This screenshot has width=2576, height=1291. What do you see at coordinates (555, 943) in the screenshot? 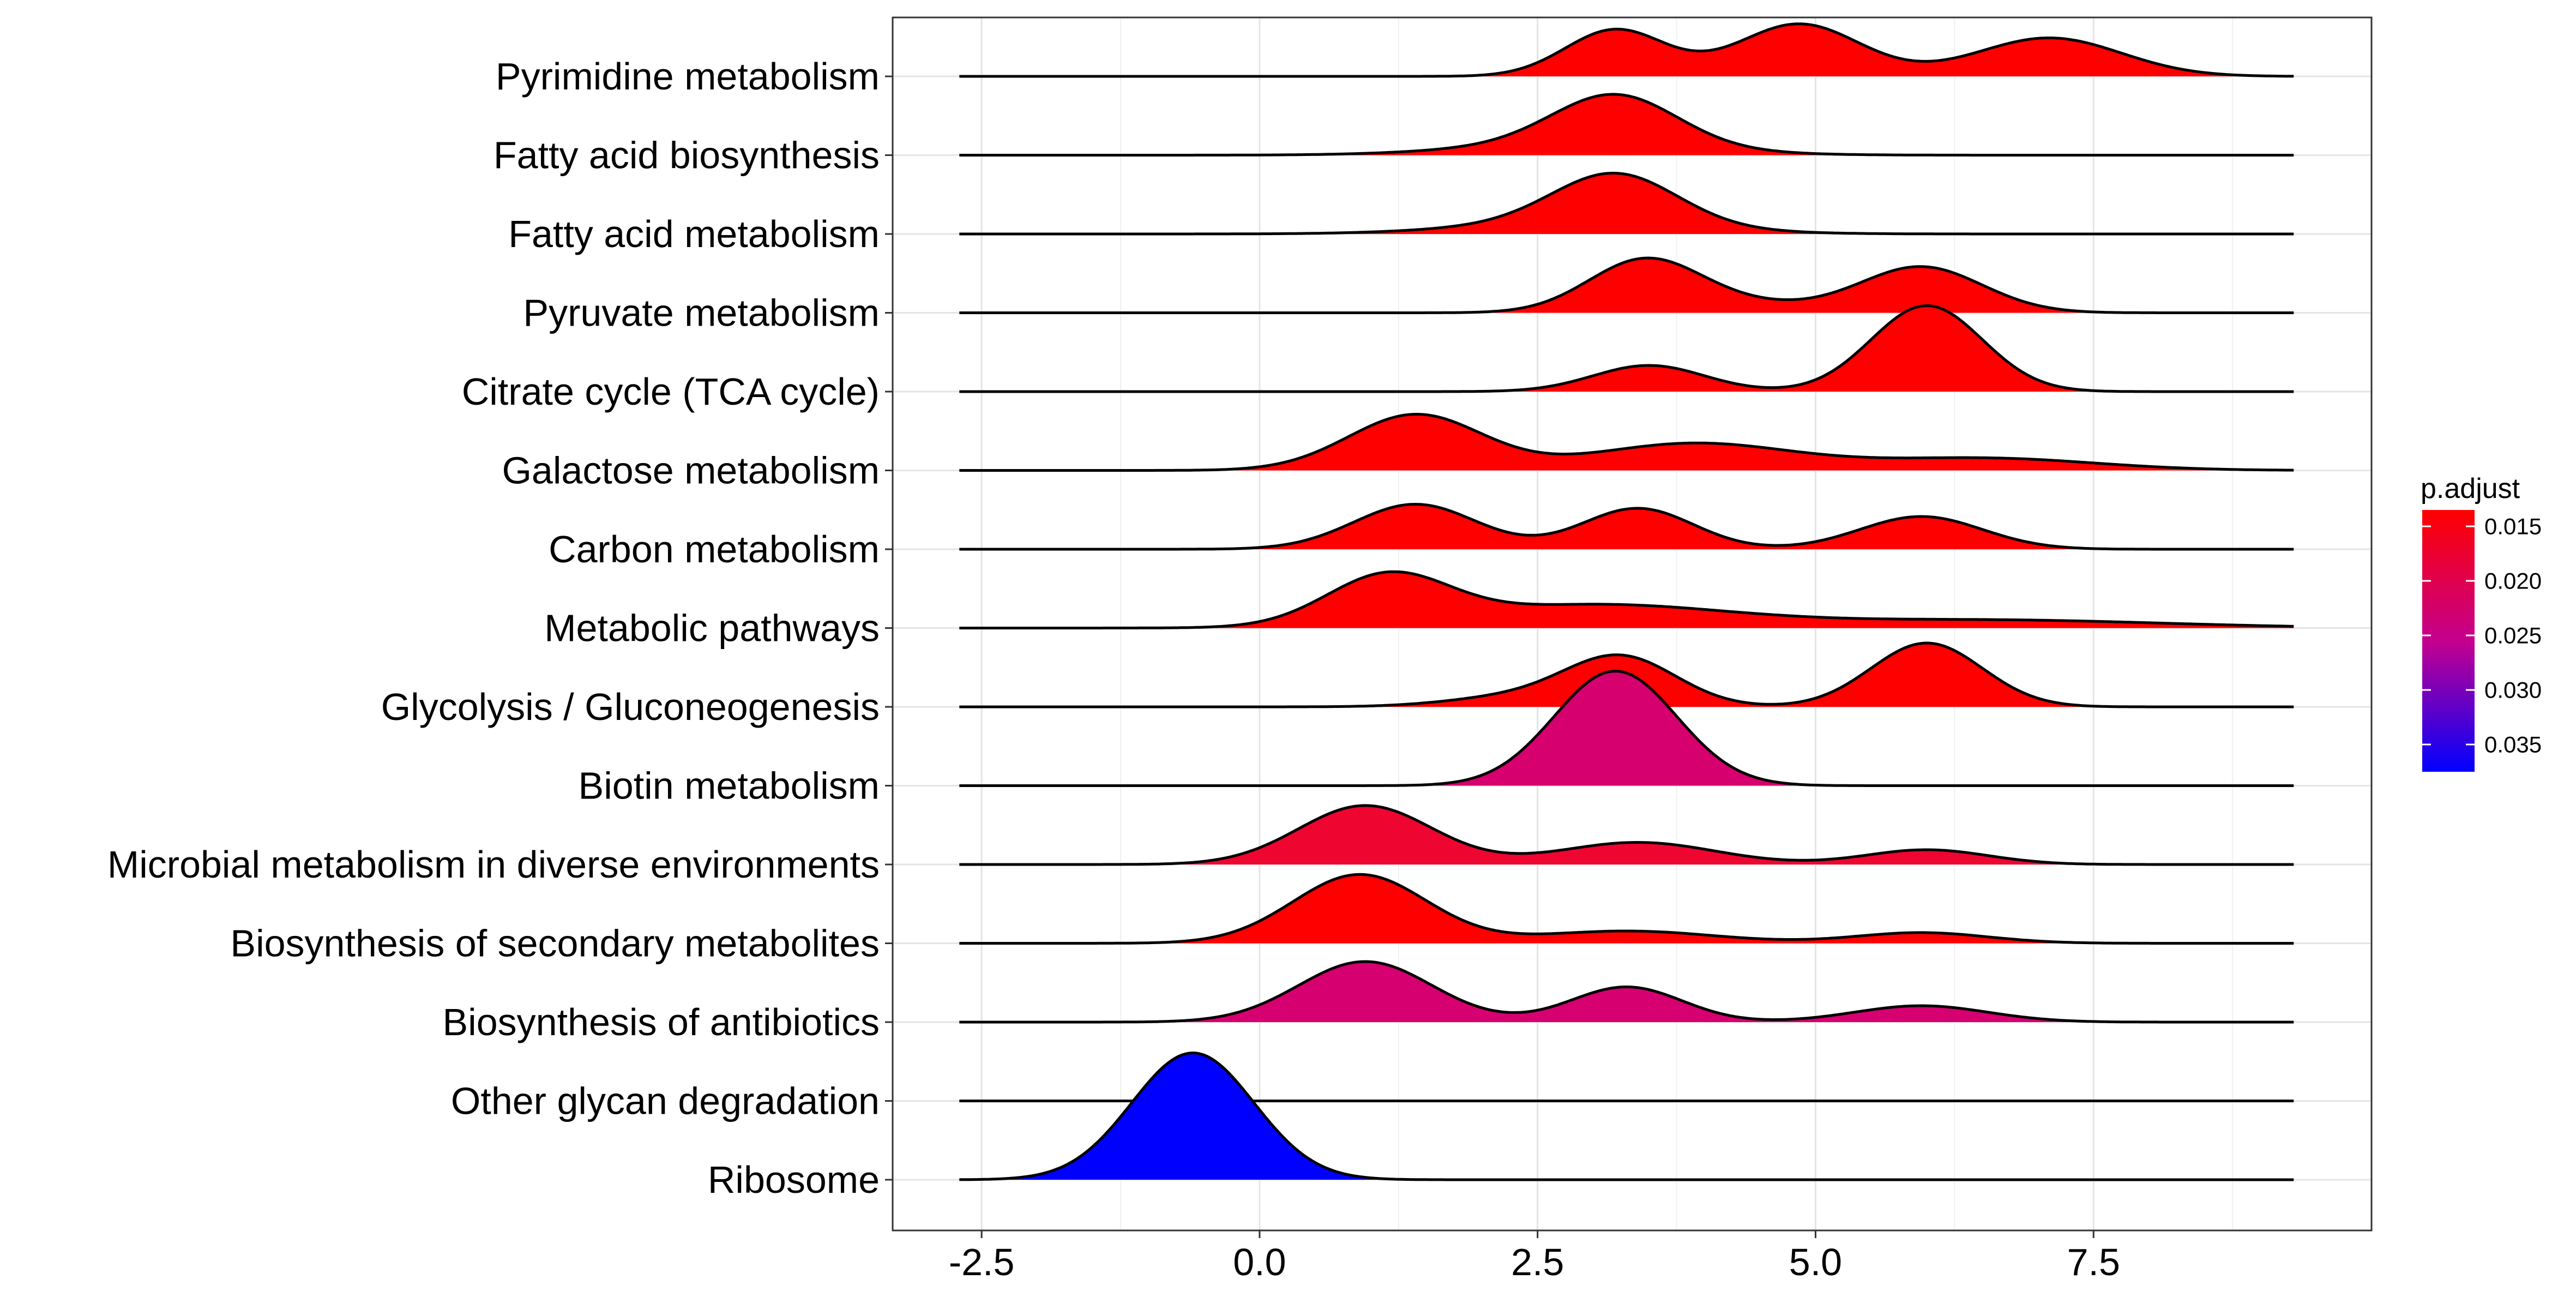
I see `y-tick-label: Biosynthesis of secondary metabolites` at bounding box center [555, 943].